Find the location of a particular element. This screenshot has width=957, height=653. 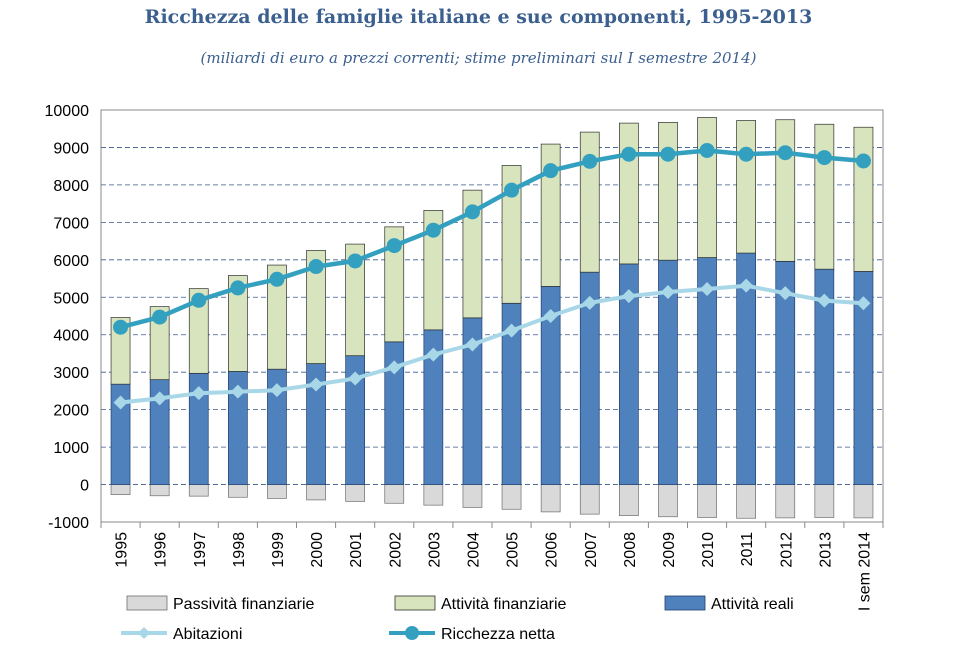

y-tick-label: 3000 is located at coordinates (71, 373).